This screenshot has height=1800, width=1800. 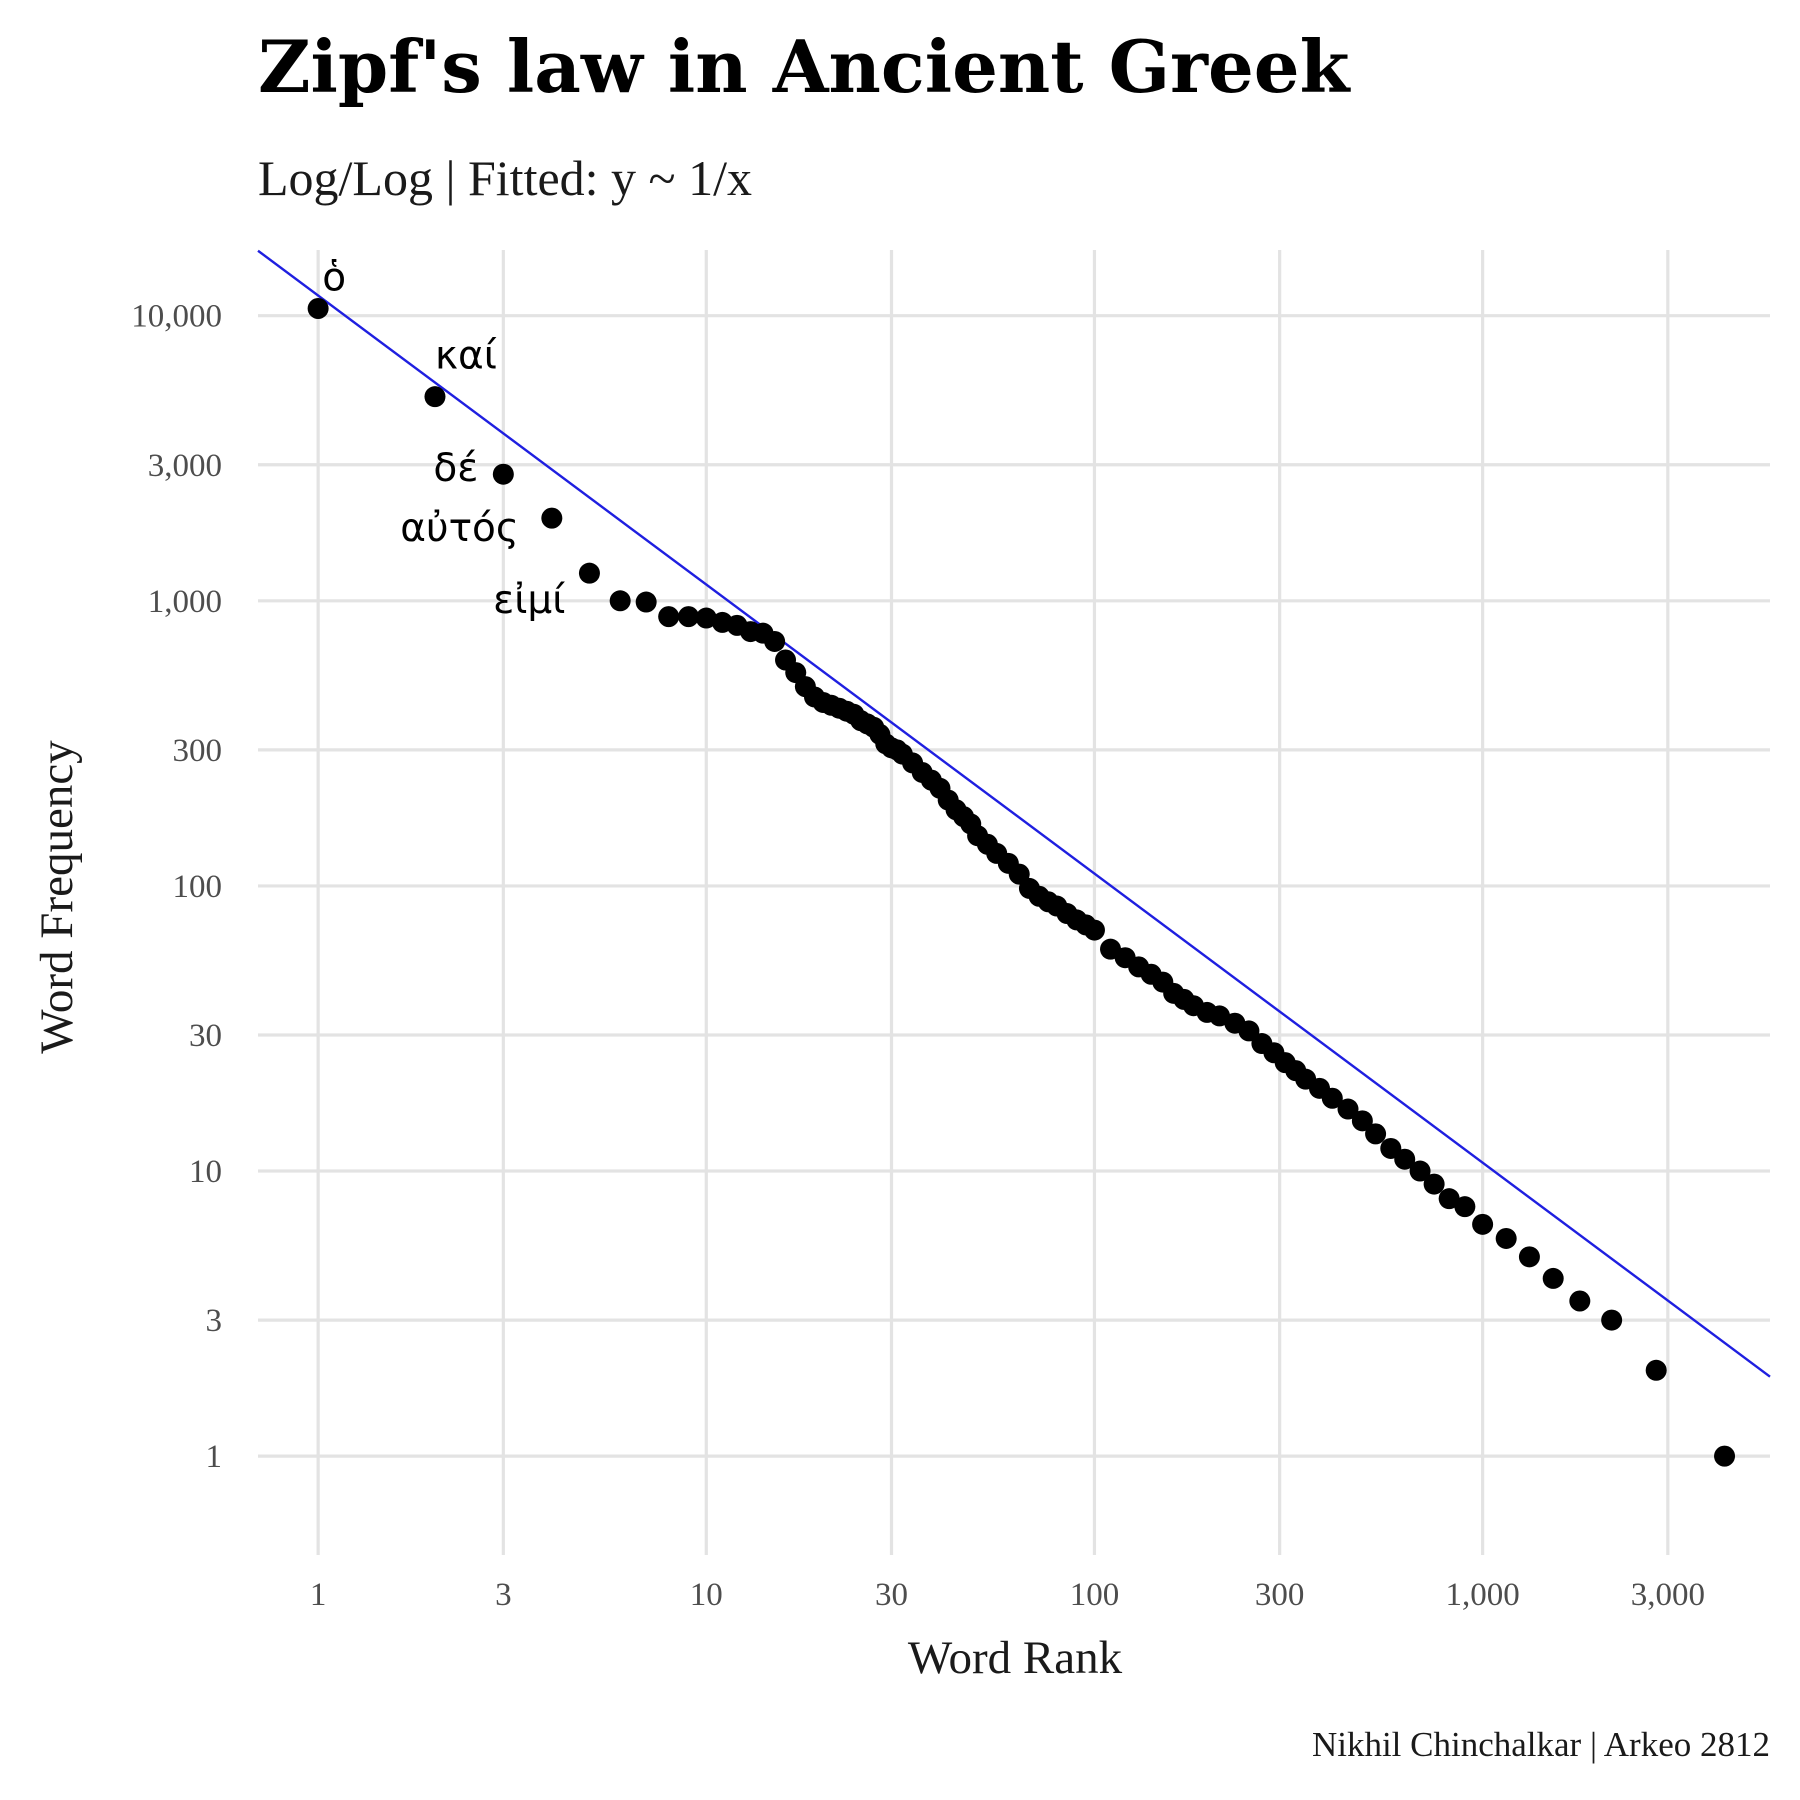 What do you see at coordinates (455, 468) in the screenshot?
I see `point-annotation: δέ` at bounding box center [455, 468].